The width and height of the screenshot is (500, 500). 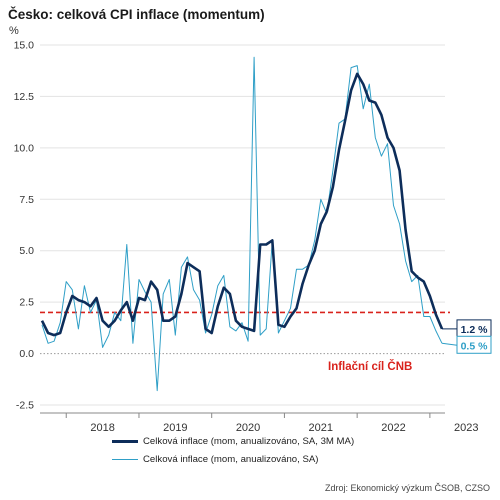 What do you see at coordinates (24, 97) in the screenshot?
I see `y-tick-label: 12.5` at bounding box center [24, 97].